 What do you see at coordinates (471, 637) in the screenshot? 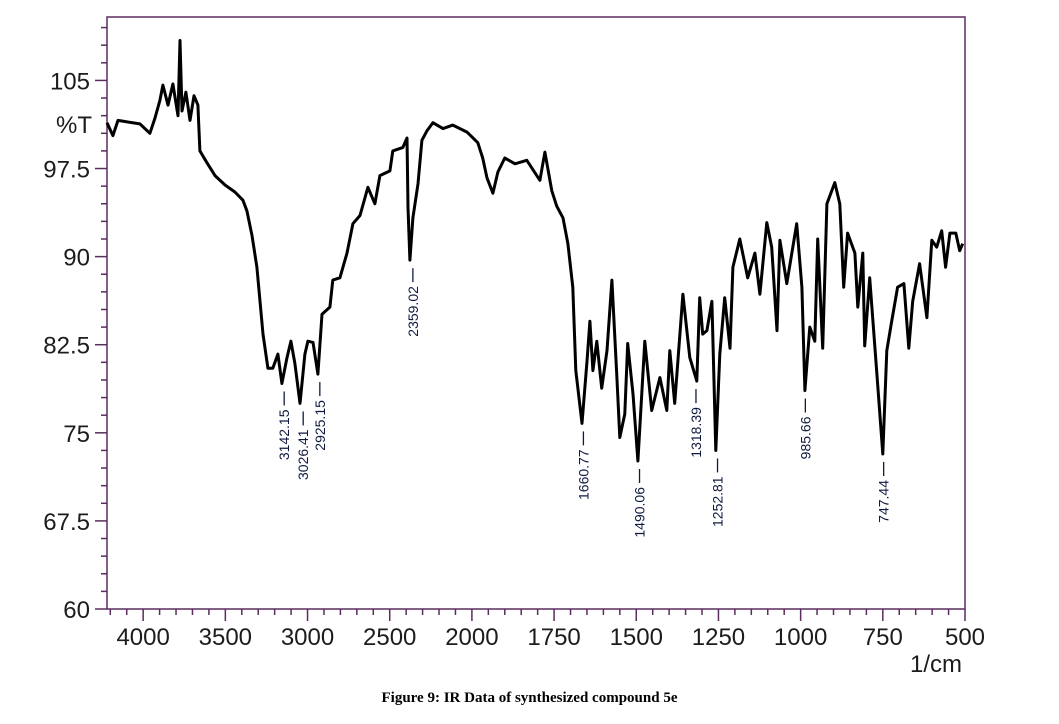
I see `x-tick-label: 2000` at bounding box center [471, 637].